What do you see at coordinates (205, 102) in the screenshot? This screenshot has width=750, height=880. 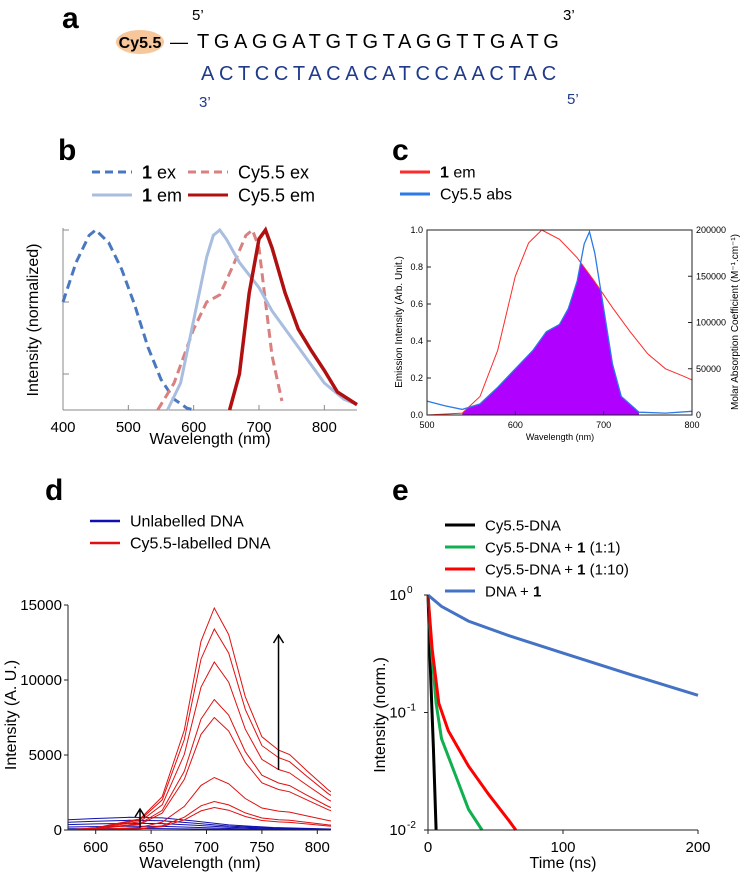 I see `bottom-3prime: 3’` at bounding box center [205, 102].